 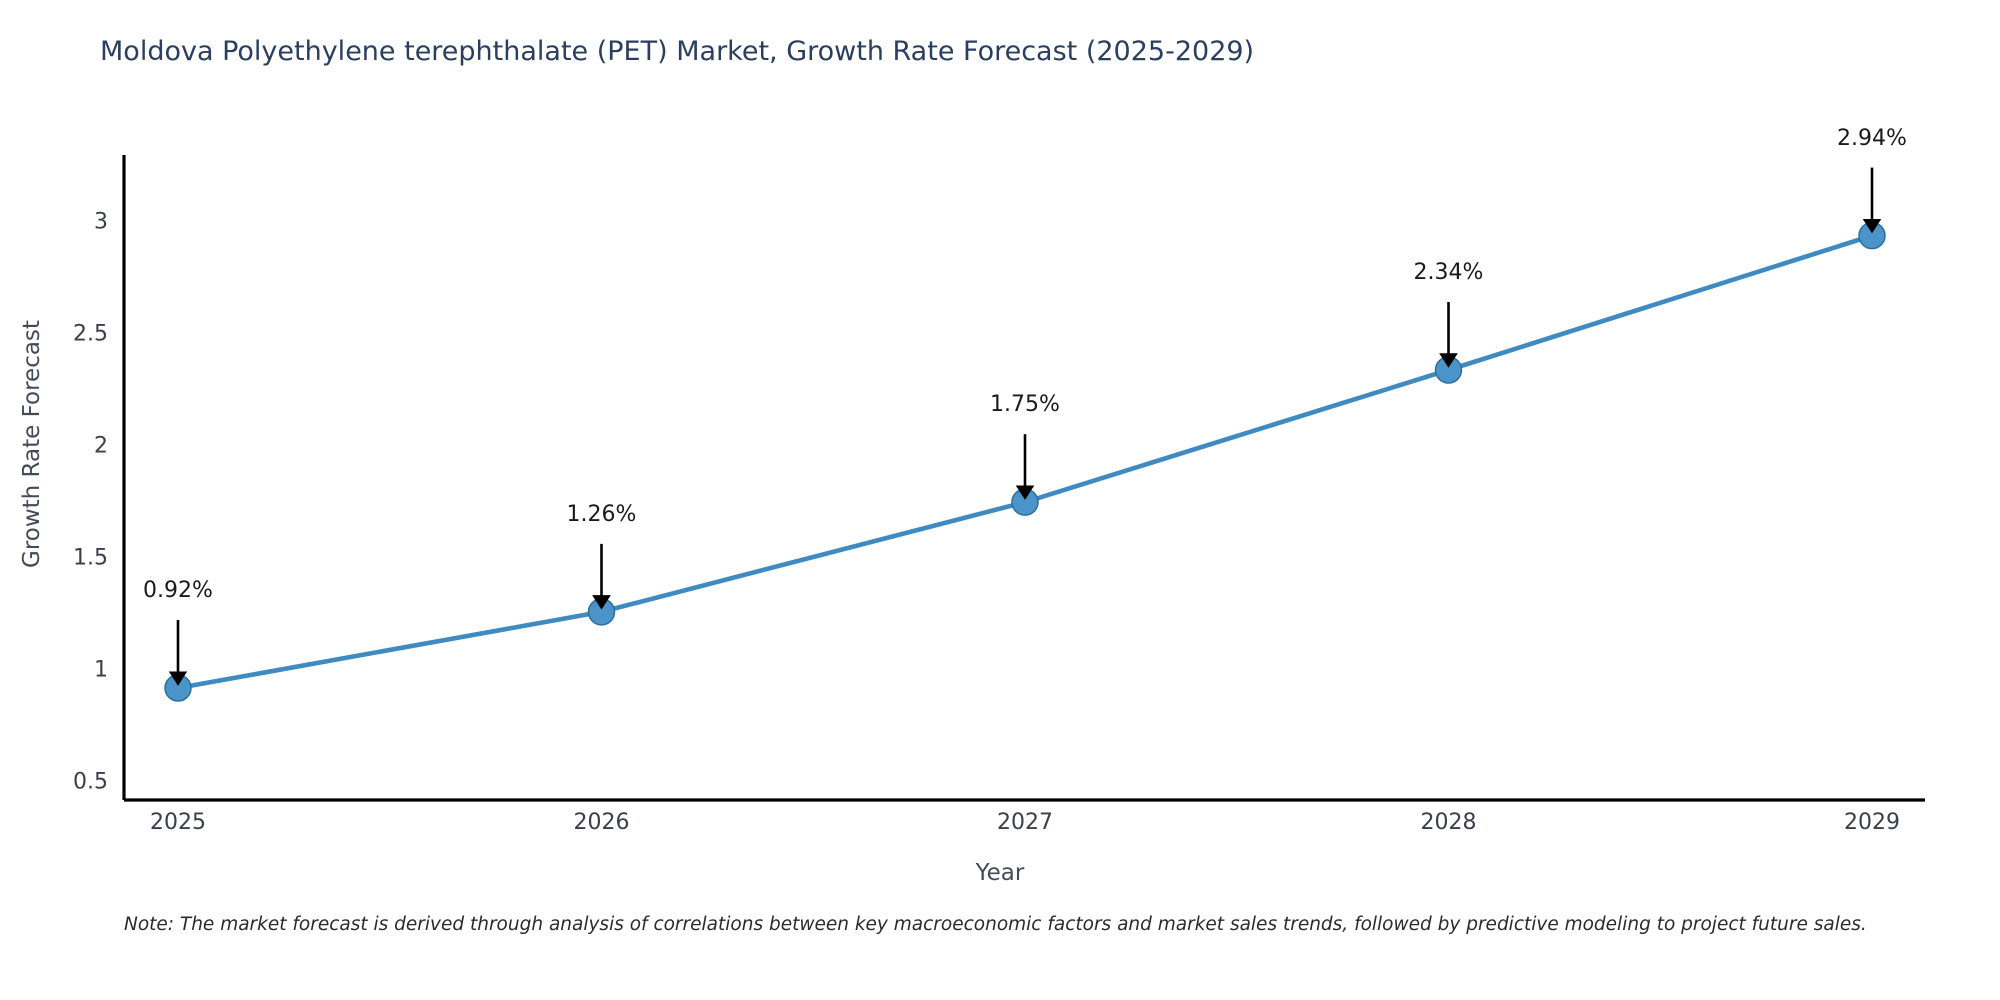 I want to click on x-axis-tick-label: 2027, so click(x=1025, y=822).